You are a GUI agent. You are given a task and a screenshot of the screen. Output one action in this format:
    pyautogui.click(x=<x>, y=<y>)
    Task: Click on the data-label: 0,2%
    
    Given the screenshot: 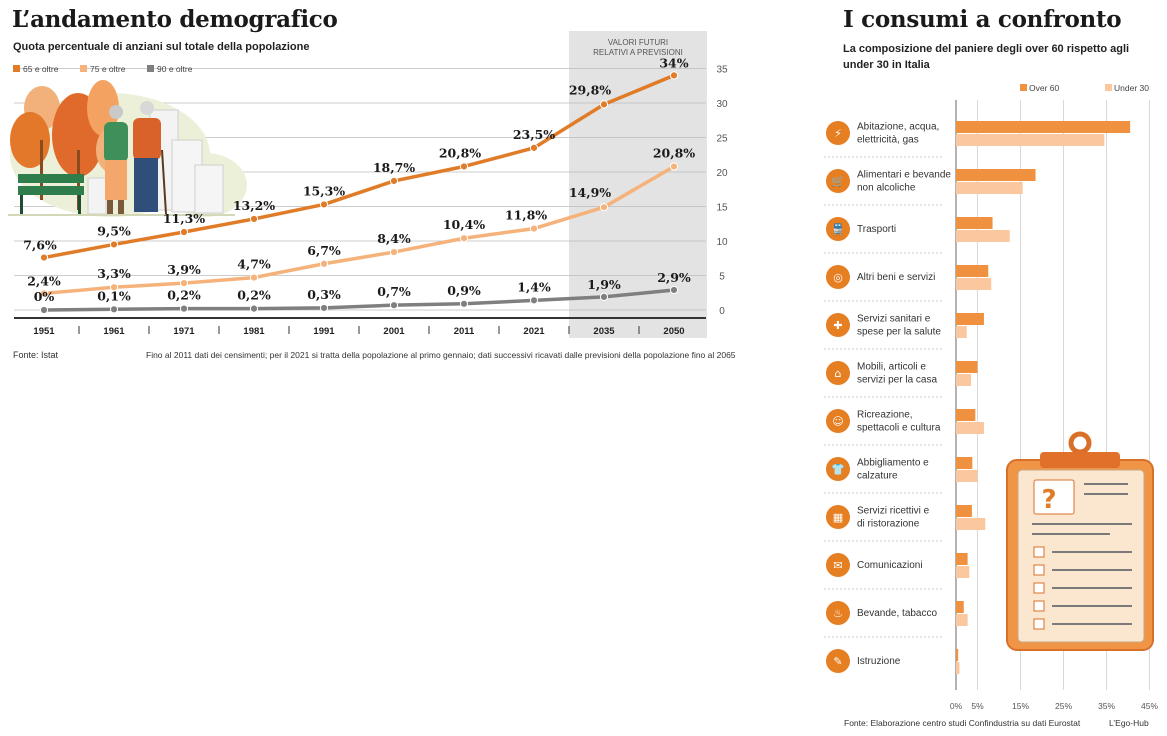 What is the action you would take?
    pyautogui.click(x=184, y=295)
    